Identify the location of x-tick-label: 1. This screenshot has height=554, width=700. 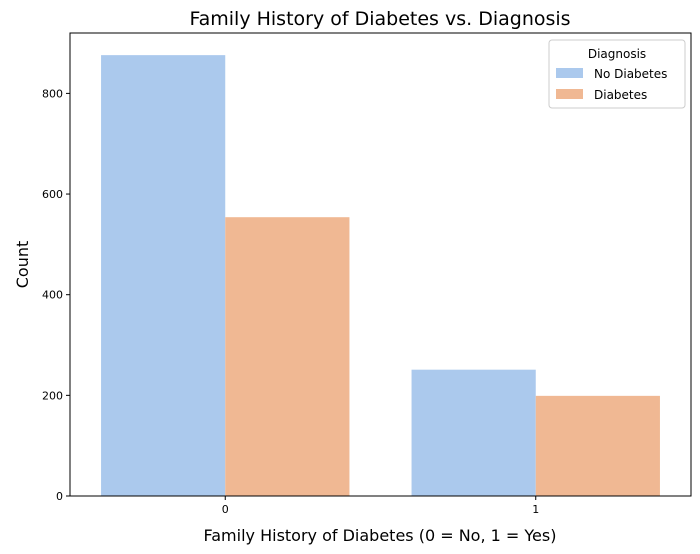
(535, 509).